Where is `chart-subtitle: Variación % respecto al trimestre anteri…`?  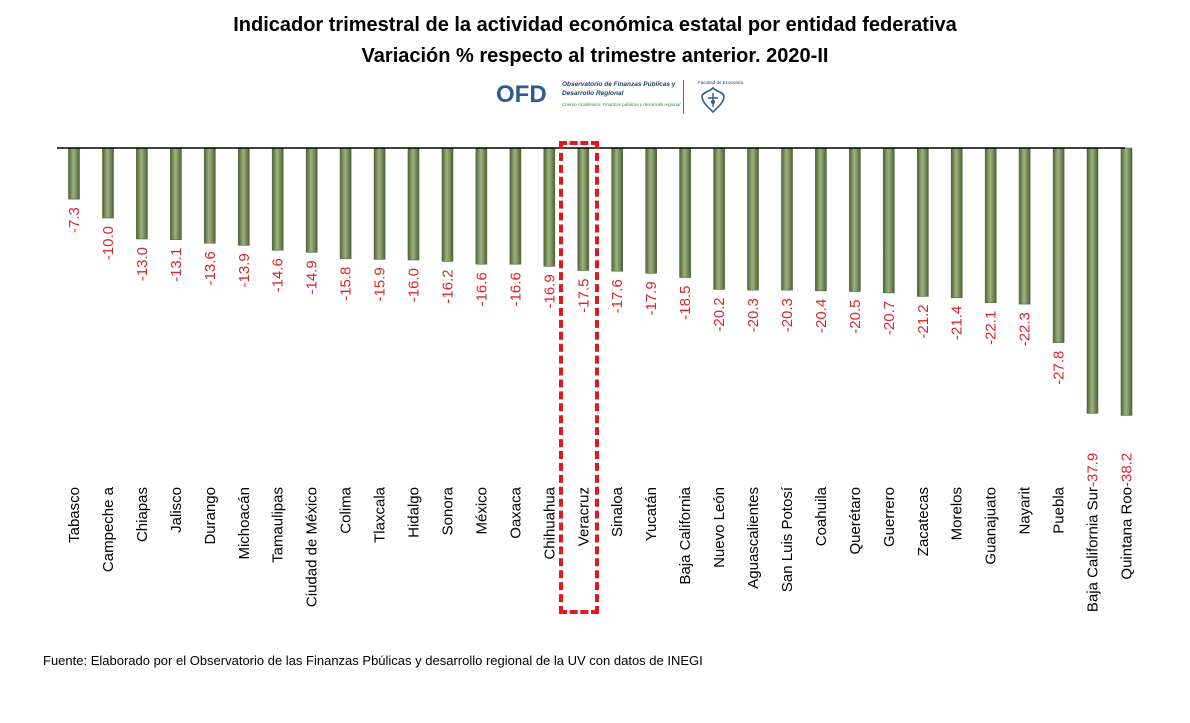 chart-subtitle: Variación % respecto al trimestre anteri… is located at coordinates (595, 56).